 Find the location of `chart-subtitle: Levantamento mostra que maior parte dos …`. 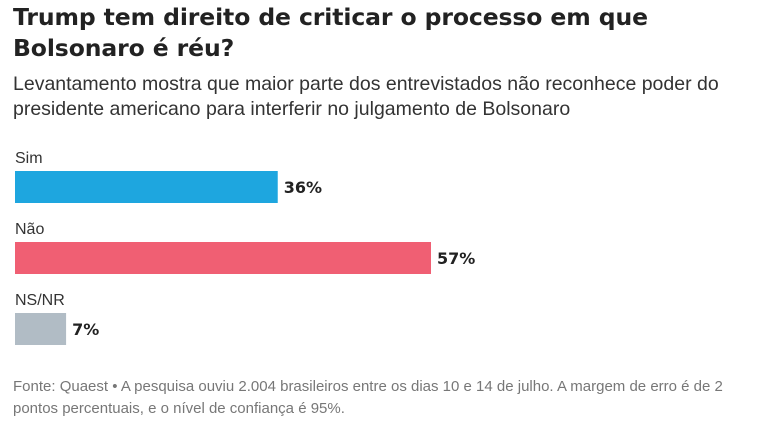

chart-subtitle: Levantamento mostra que maior parte dos … is located at coordinates (366, 96).